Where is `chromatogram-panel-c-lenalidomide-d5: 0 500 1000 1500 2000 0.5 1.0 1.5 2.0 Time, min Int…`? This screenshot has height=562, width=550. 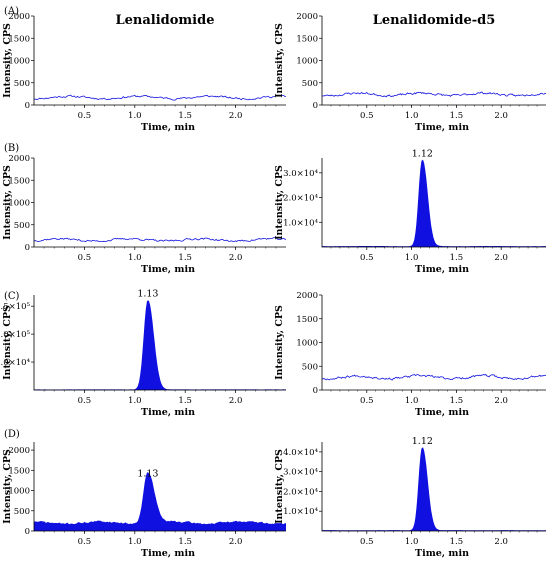
chromatogram-panel-c-lenalidomide-d5: 0 500 1000 1500 2000 0.5 1.0 1.5 2.0 Time, min Int… is located at coordinates (410, 354).